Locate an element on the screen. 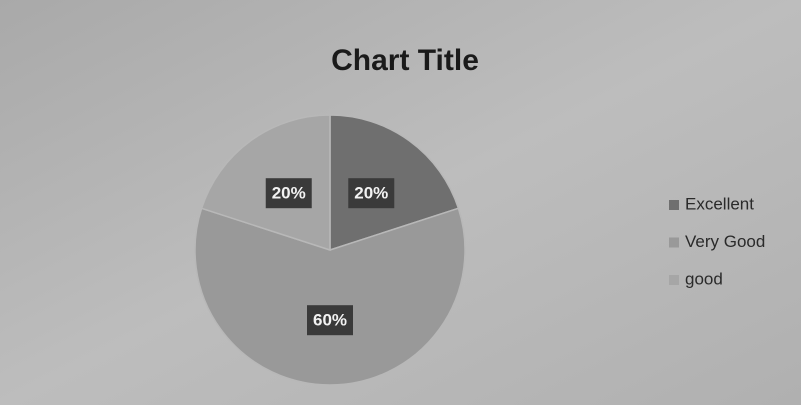 Image resolution: width=801 pixels, height=405 pixels. chart-title: Chart Title is located at coordinates (405, 60).